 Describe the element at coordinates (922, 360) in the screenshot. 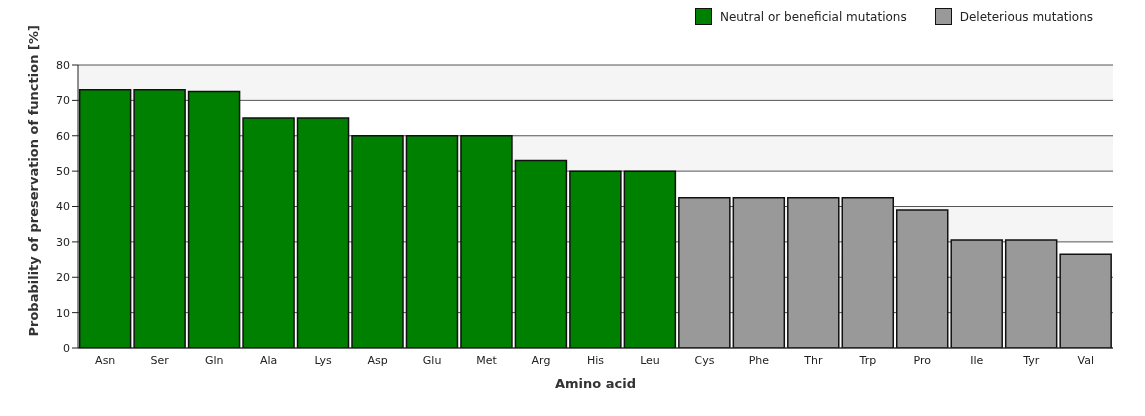

I see `x-tick-label: Pro` at that location.